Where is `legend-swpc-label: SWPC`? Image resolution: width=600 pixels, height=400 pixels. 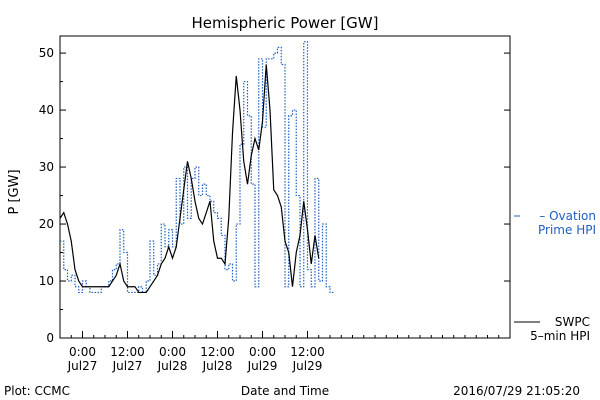
legend-swpc-label: SWPC is located at coordinates (572, 322).